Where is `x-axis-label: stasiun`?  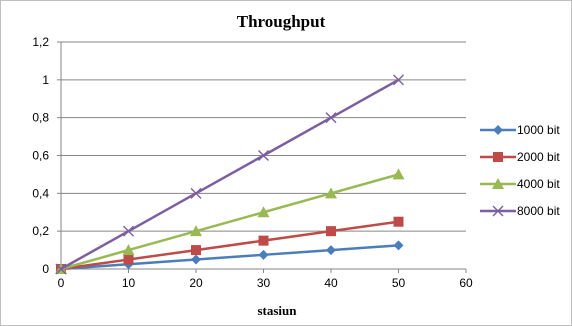 x-axis-label: stasiun is located at coordinates (277, 310).